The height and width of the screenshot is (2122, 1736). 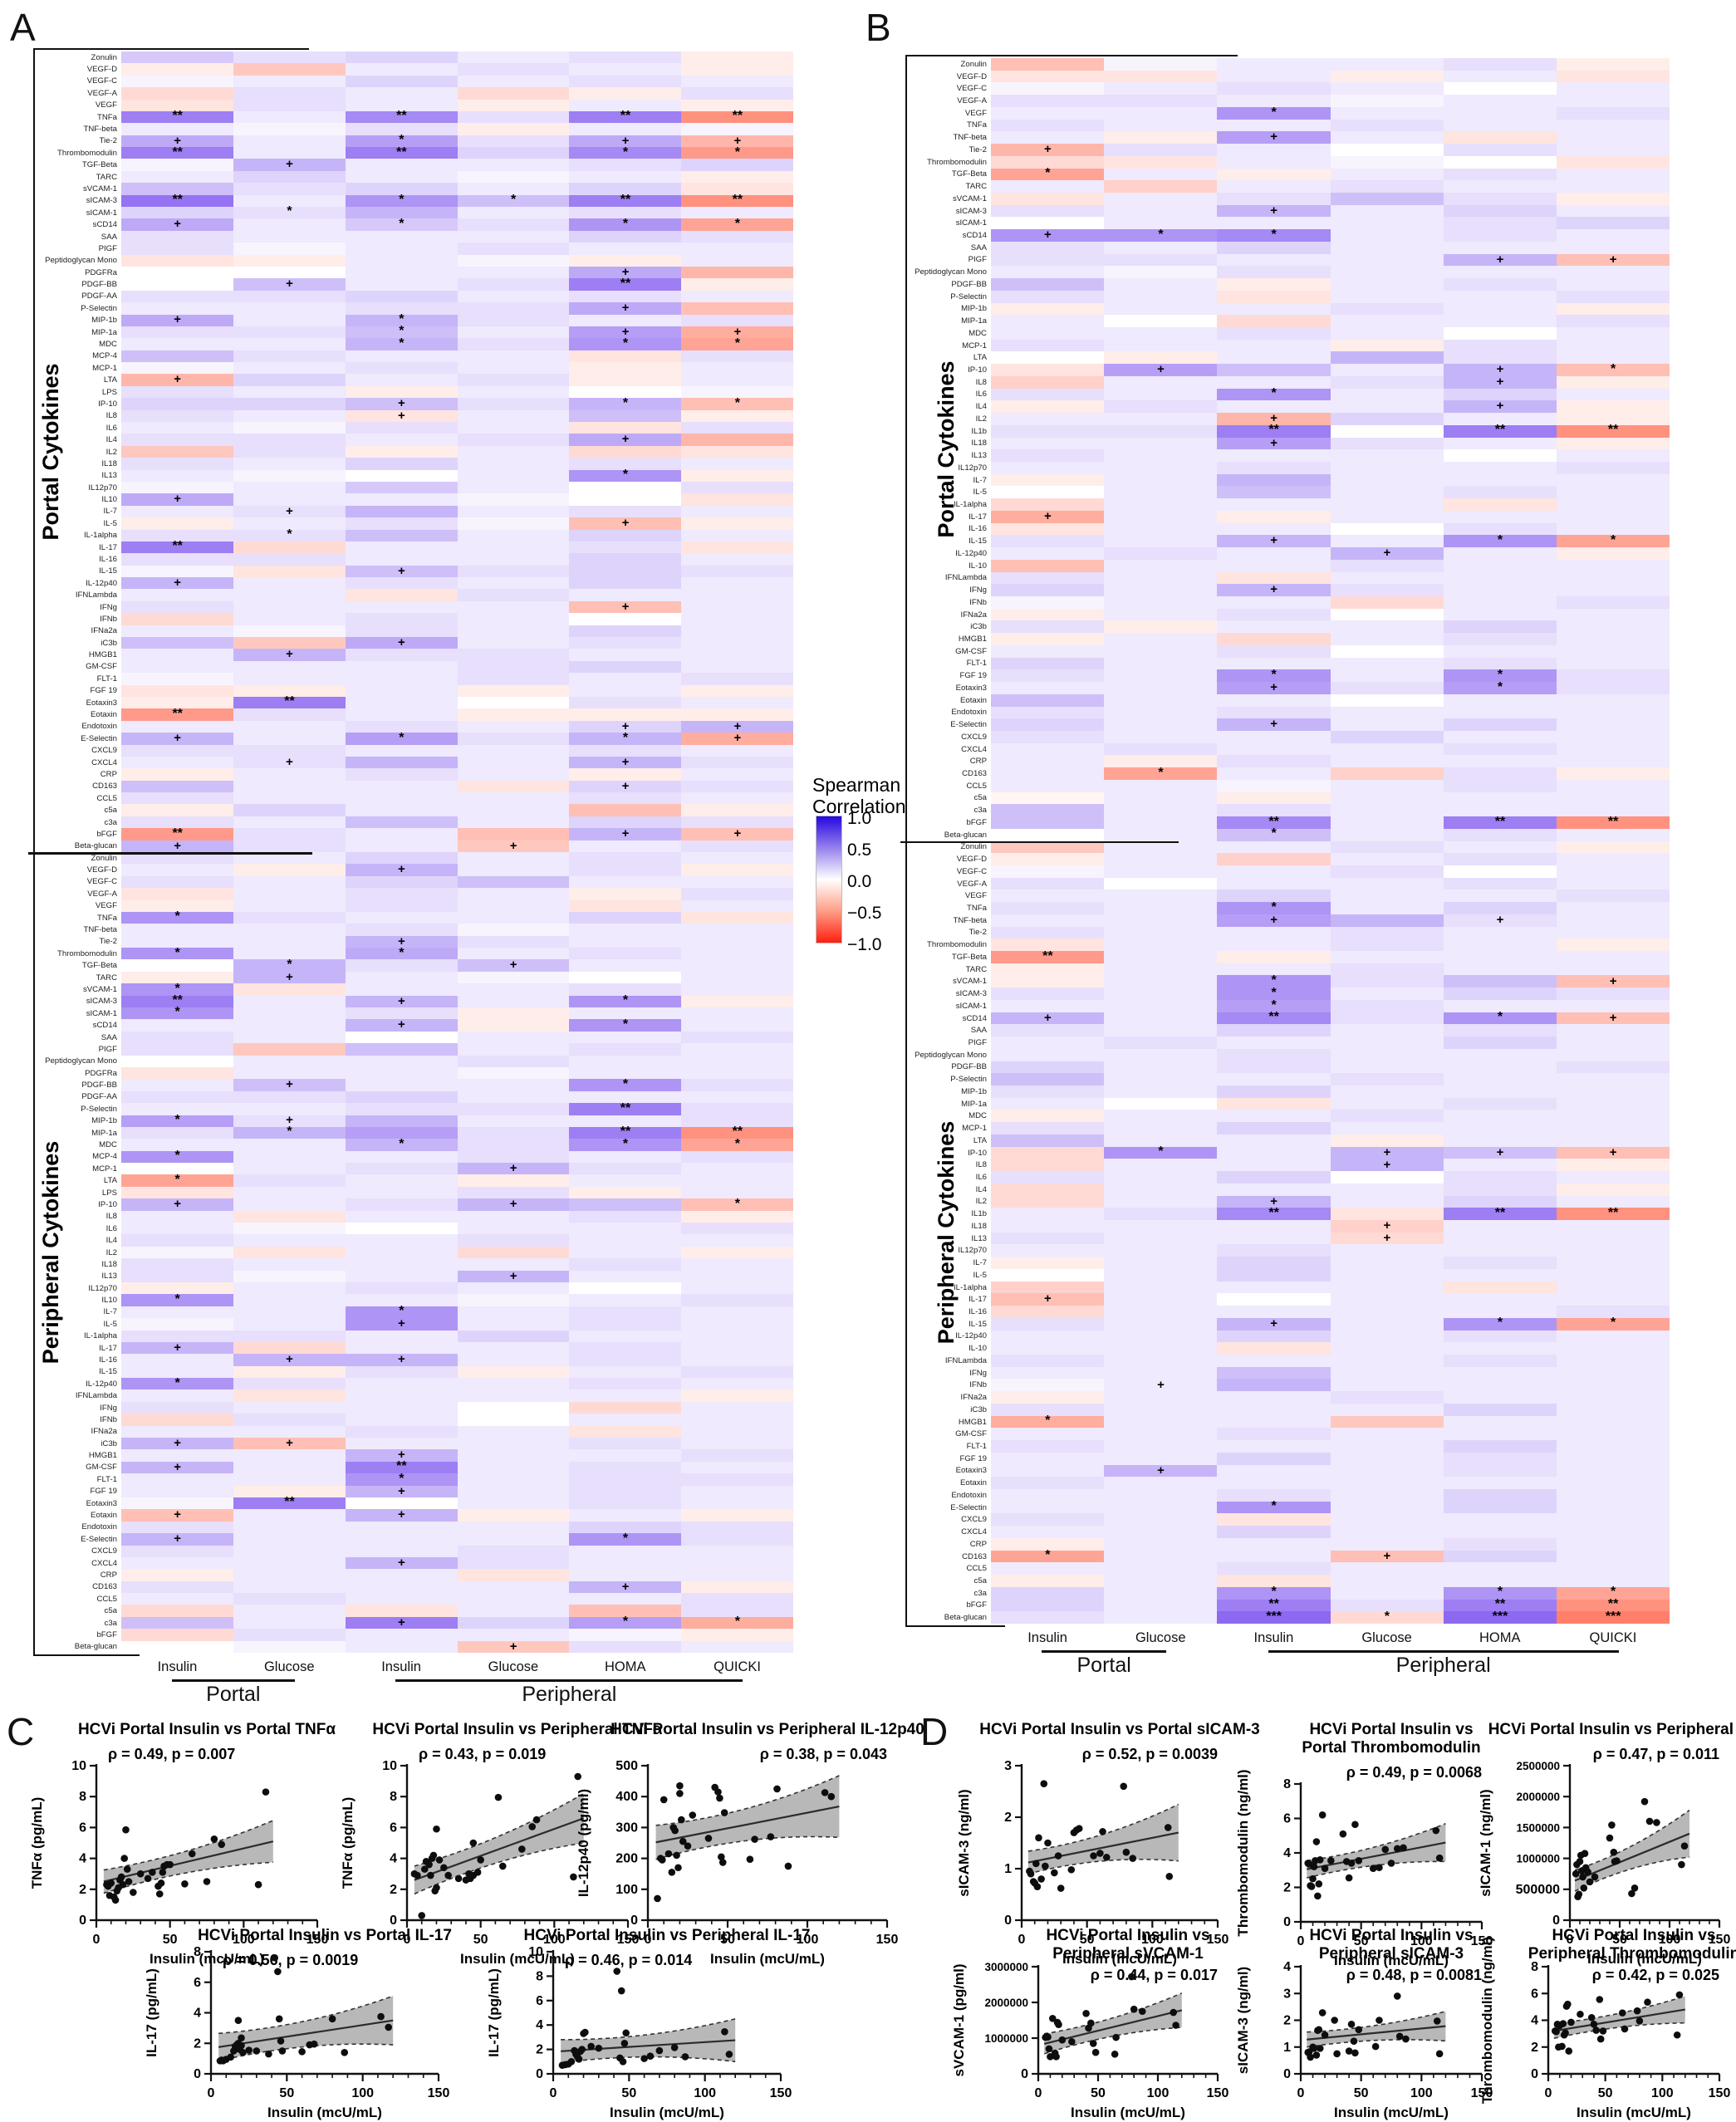 What do you see at coordinates (1487, 2021) in the screenshot?
I see `y-axis-label: Thrombomodulin (ng/ml)` at bounding box center [1487, 2021].